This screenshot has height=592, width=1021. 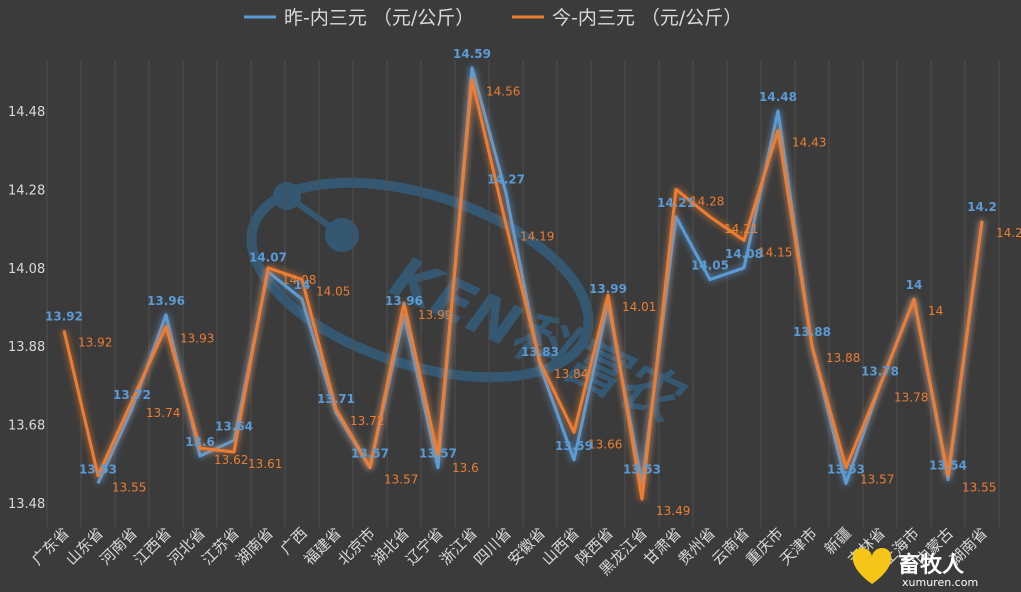 I want to click on data-label-today: 13.93, so click(x=197, y=339).